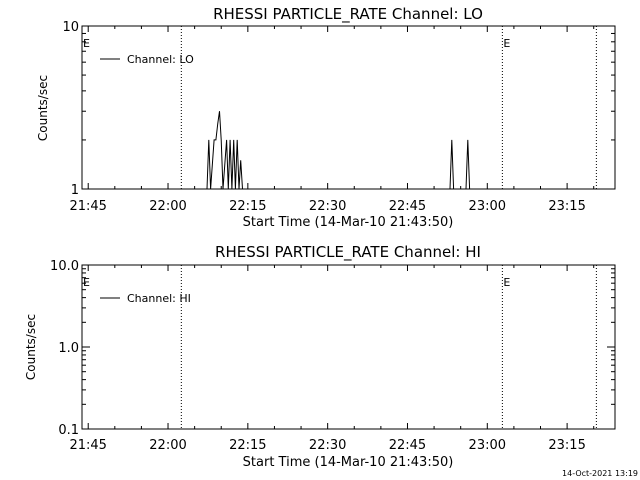 This screenshot has width=640, height=480. Describe the element at coordinates (68, 430) in the screenshot. I see `y-tick-label: 0.1` at that location.